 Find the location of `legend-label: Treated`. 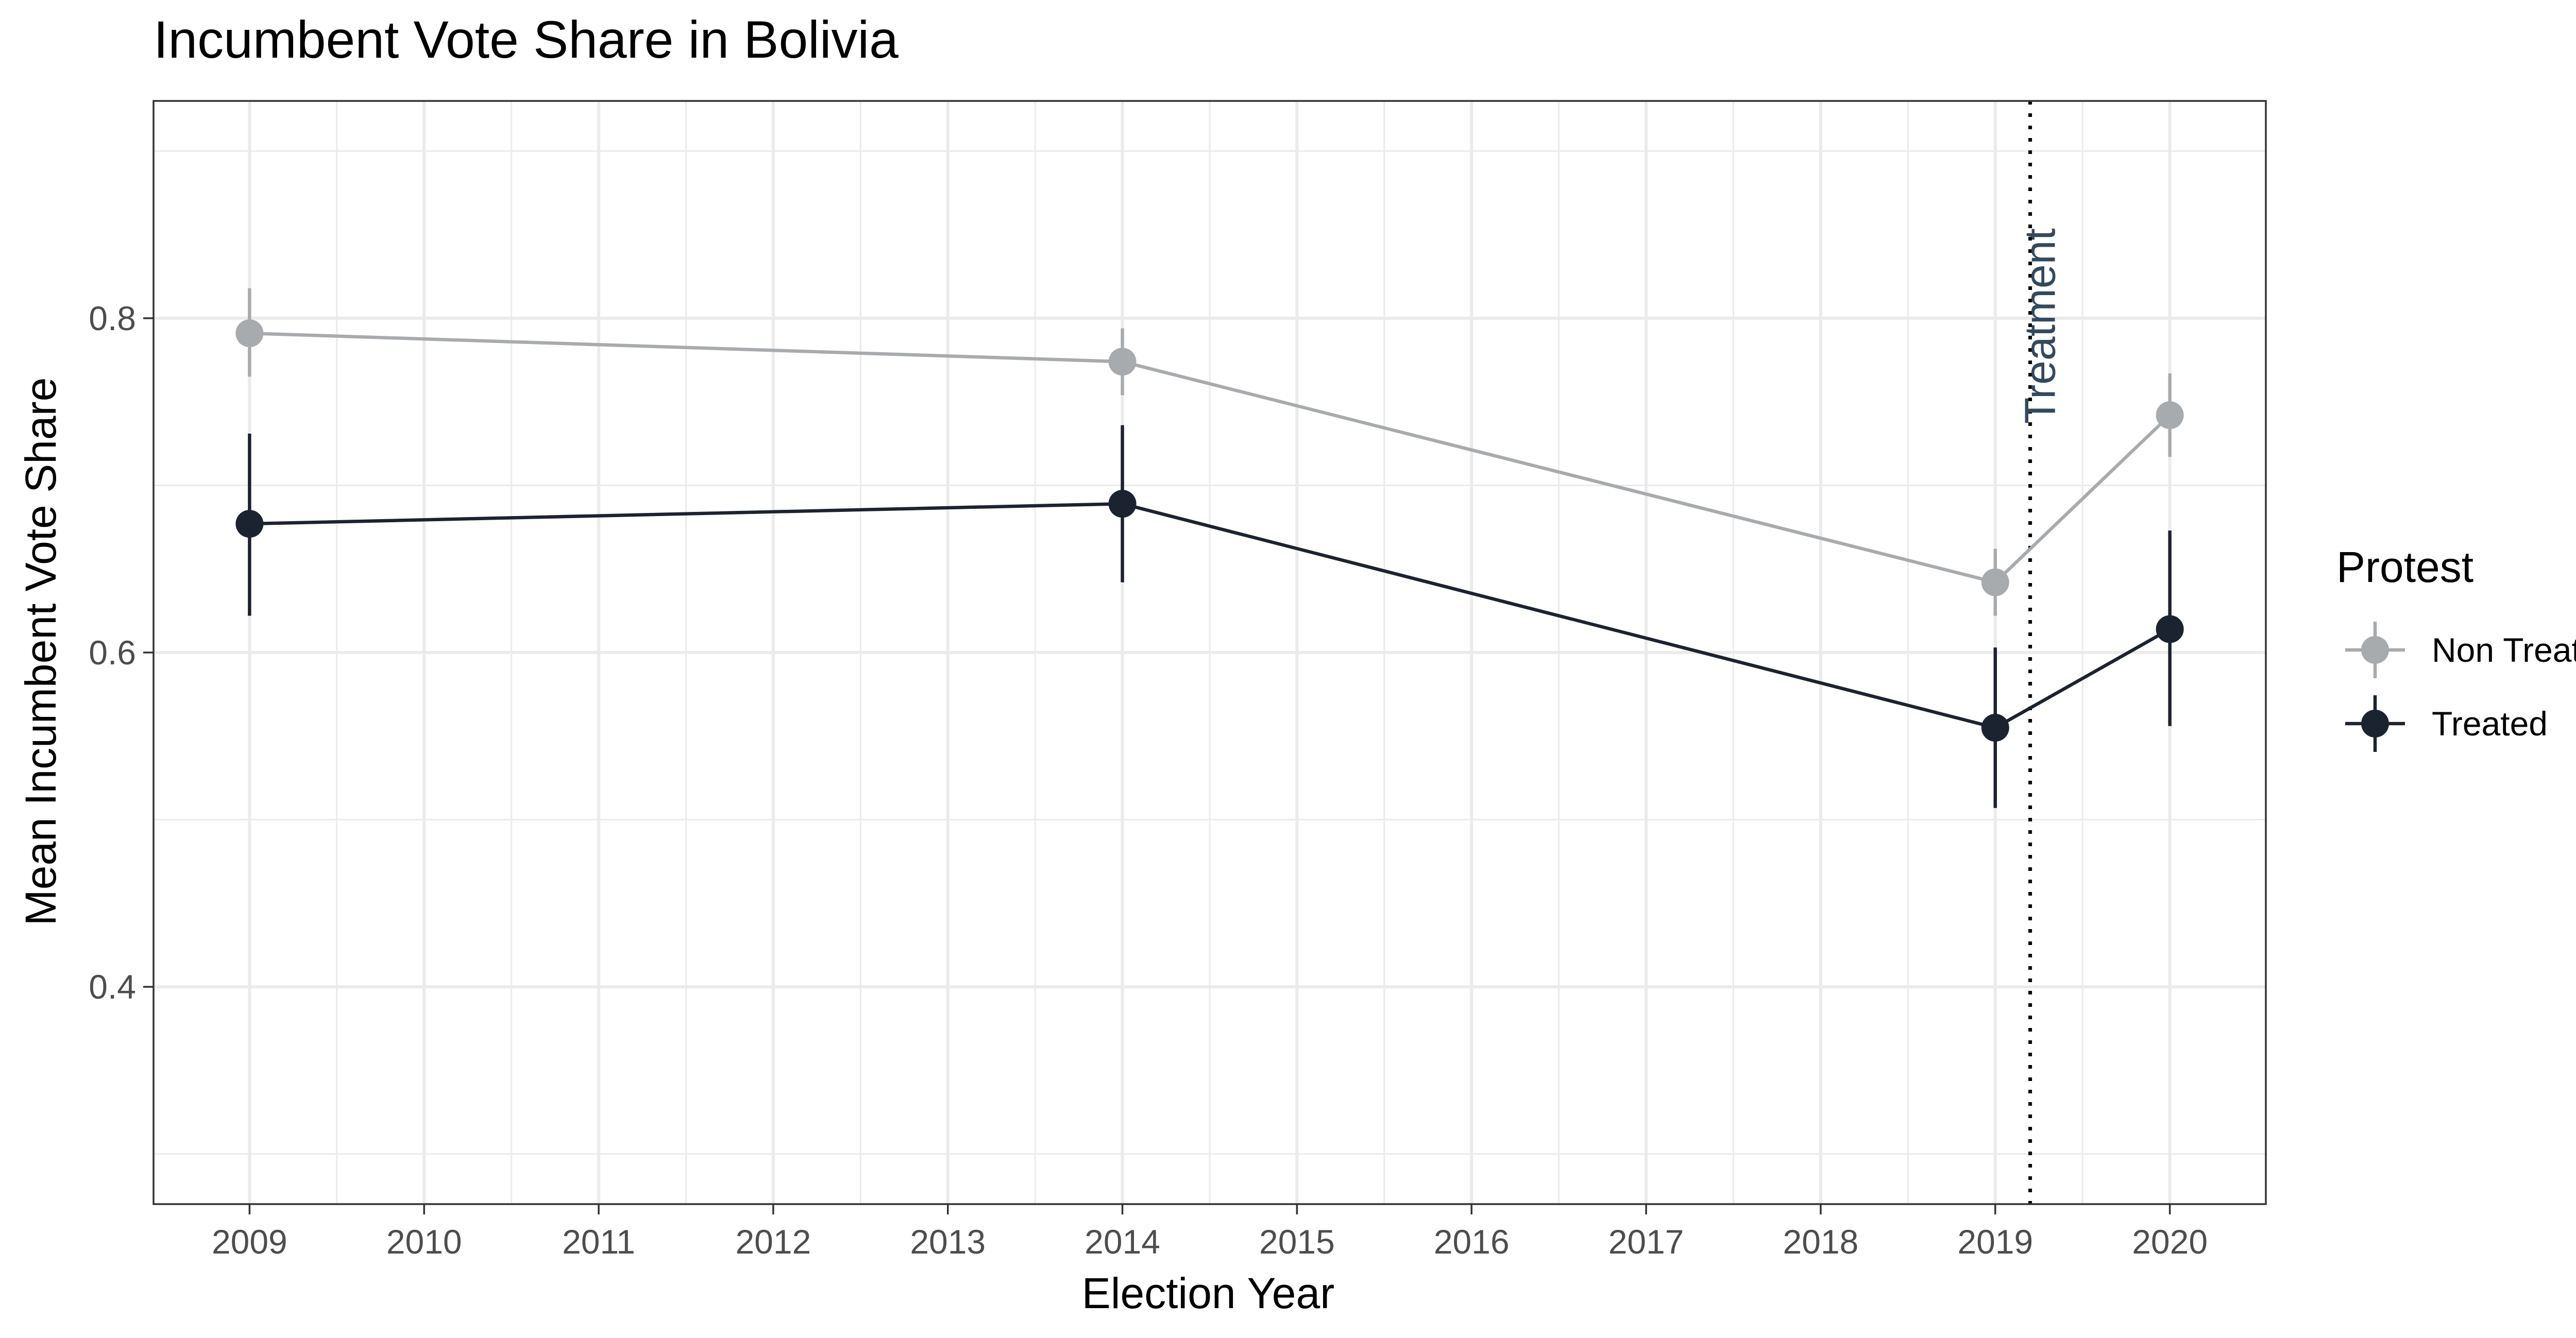

legend-label: Treated is located at coordinates (2490, 724).